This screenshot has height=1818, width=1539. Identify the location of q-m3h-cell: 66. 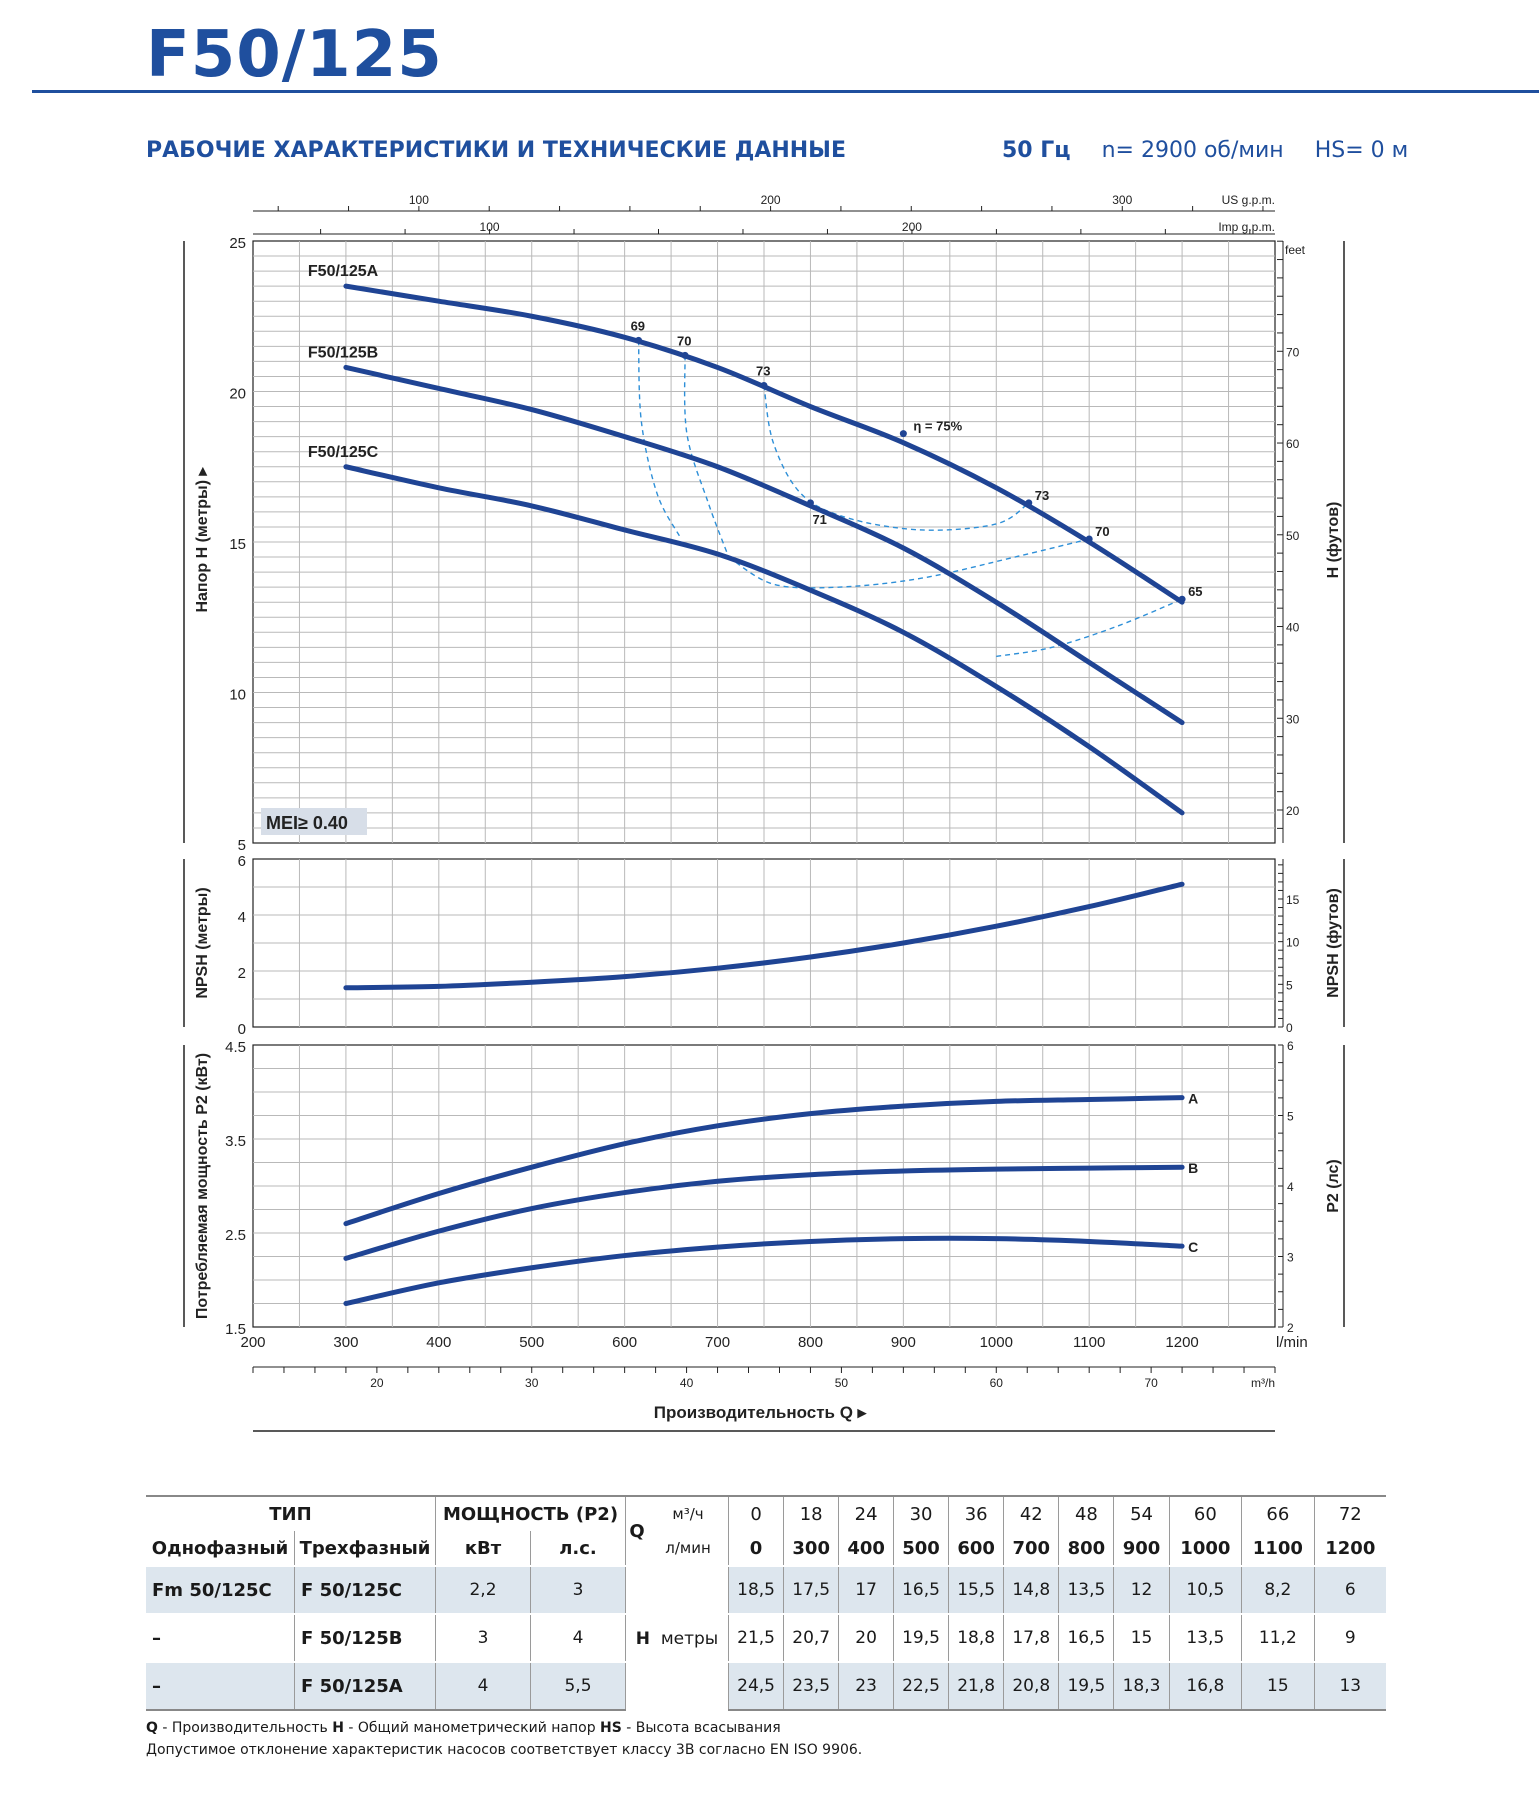
(1278, 1513).